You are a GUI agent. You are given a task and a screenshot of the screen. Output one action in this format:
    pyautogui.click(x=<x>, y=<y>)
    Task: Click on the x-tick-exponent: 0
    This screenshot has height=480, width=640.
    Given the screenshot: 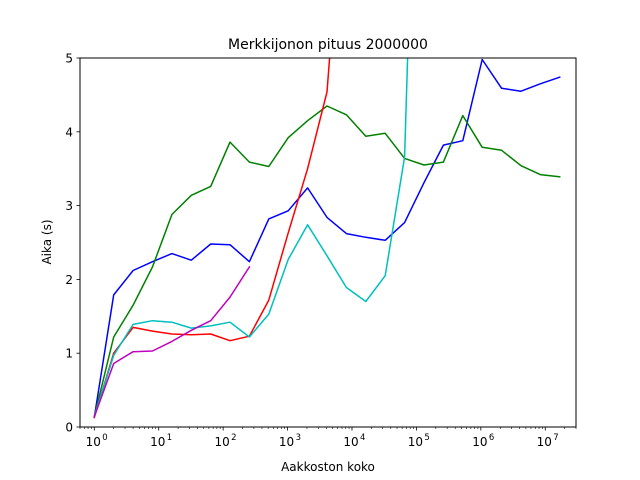 What is the action you would take?
    pyautogui.click(x=104, y=438)
    